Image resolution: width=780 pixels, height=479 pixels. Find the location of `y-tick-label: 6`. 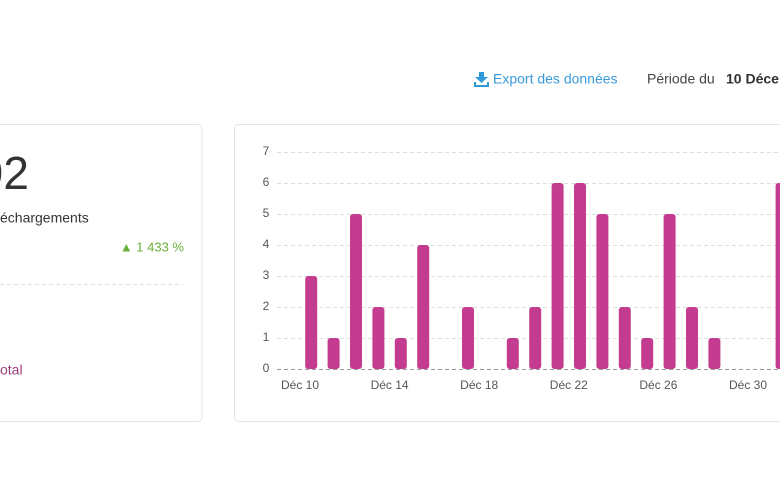

y-tick-label: 6 is located at coordinates (266, 182).